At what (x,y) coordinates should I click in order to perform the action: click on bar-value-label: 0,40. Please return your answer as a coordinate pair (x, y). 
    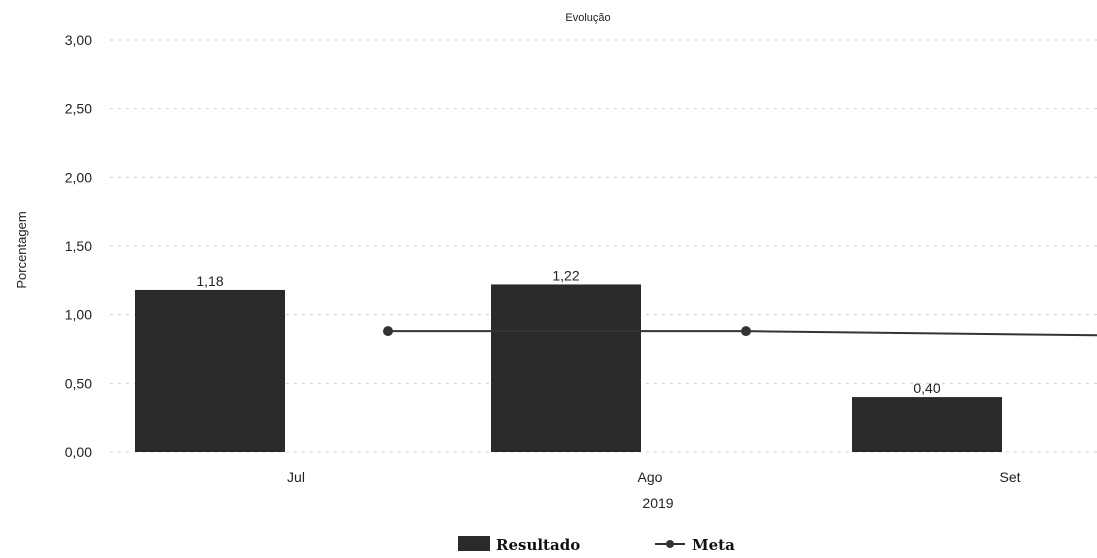
    Looking at the image, I should click on (926, 388).